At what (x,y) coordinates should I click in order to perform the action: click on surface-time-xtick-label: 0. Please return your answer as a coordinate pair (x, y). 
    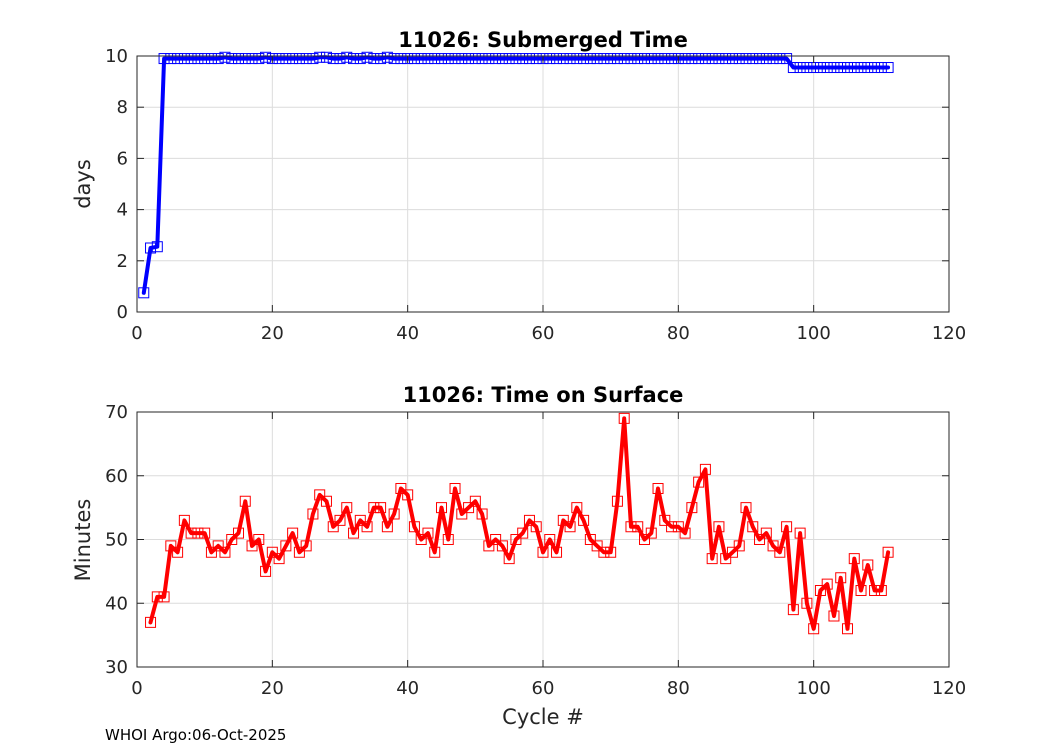
    Looking at the image, I should click on (136, 688).